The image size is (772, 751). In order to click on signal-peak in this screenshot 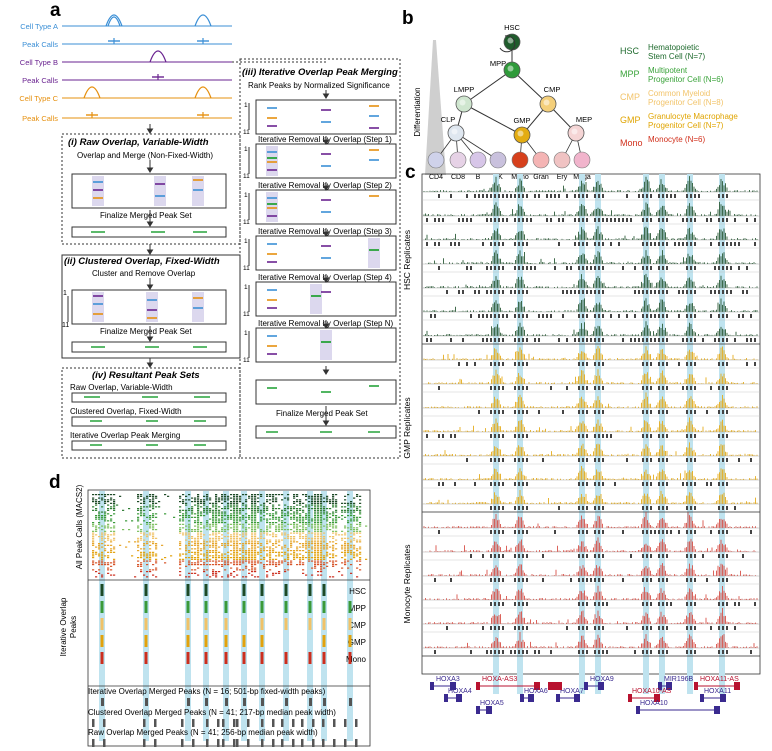, I will do `click(114, 20)`.